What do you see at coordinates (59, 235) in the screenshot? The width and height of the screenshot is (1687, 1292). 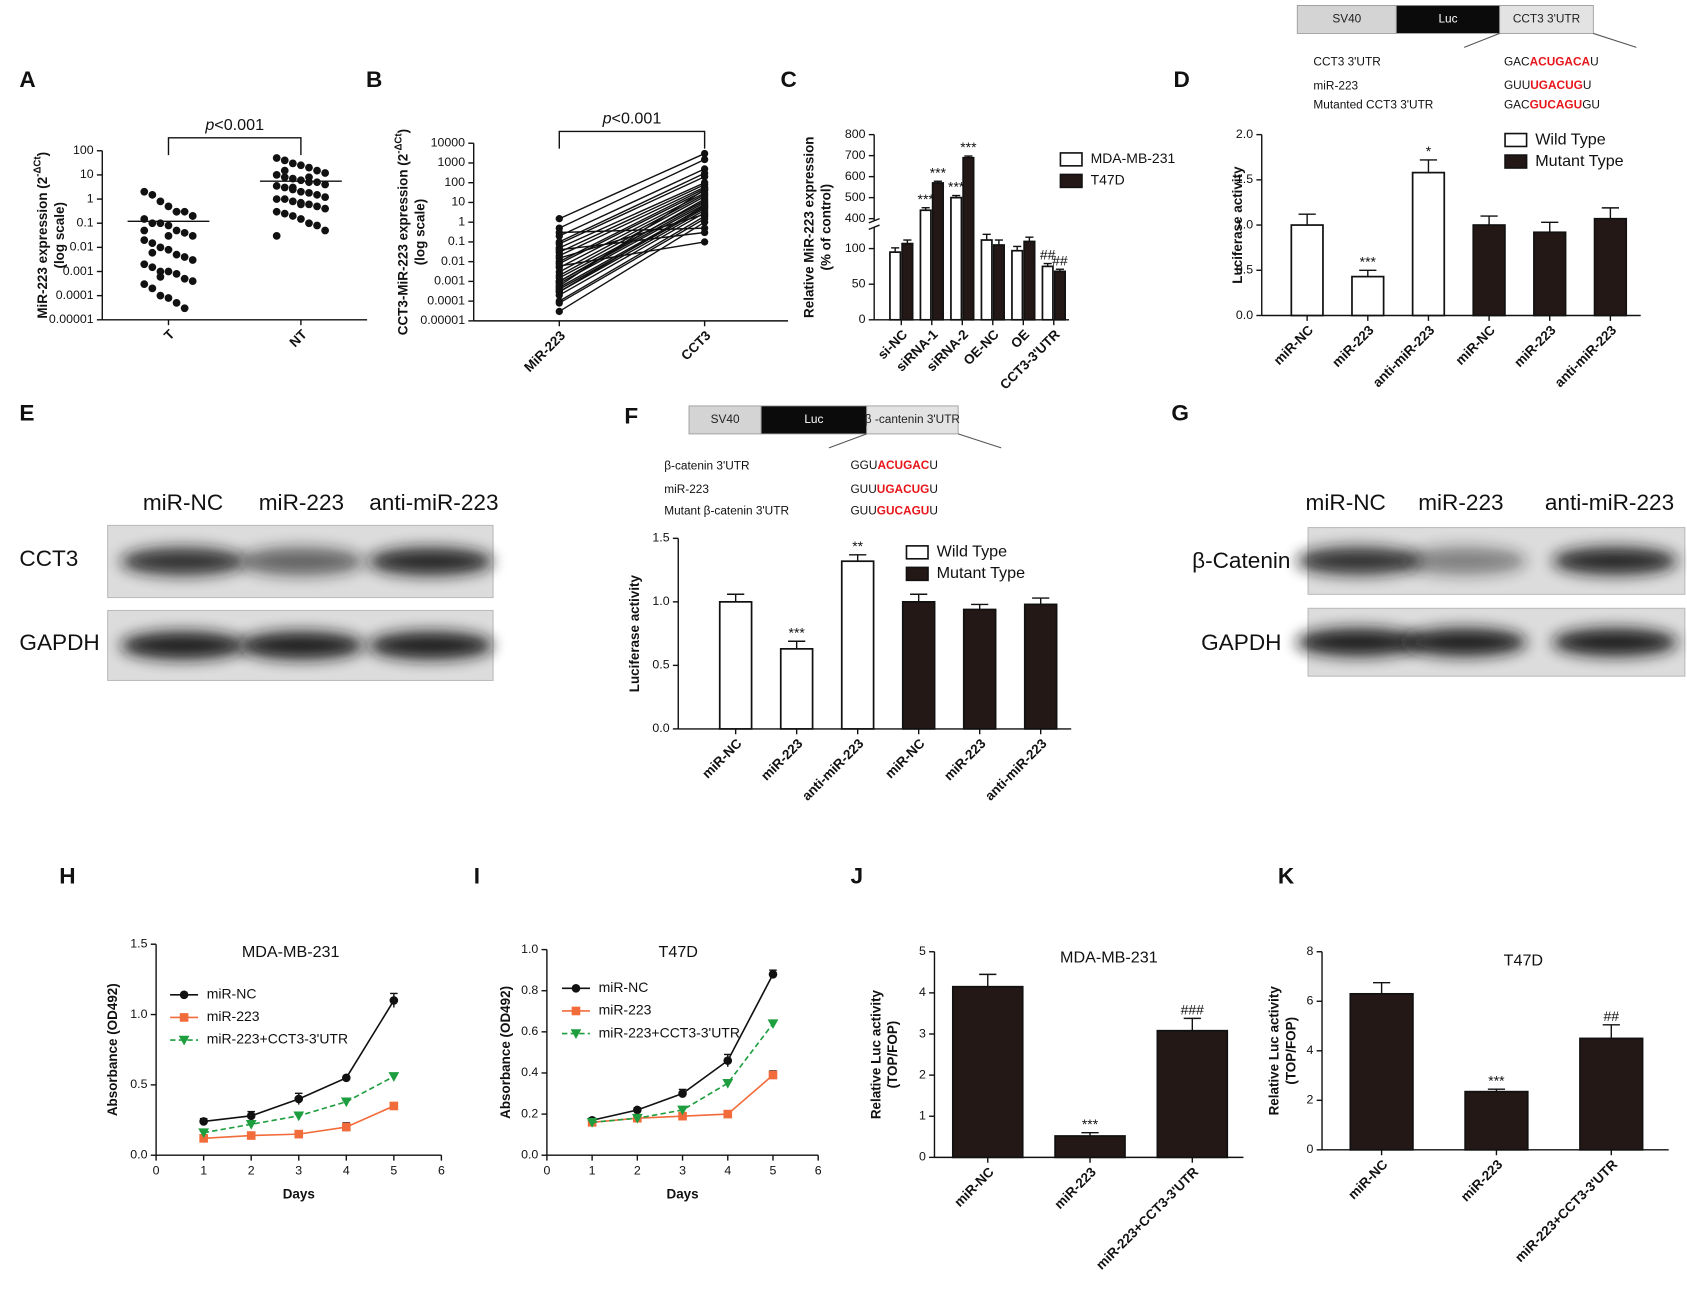 I see `y-axis-label: (log scale)` at bounding box center [59, 235].